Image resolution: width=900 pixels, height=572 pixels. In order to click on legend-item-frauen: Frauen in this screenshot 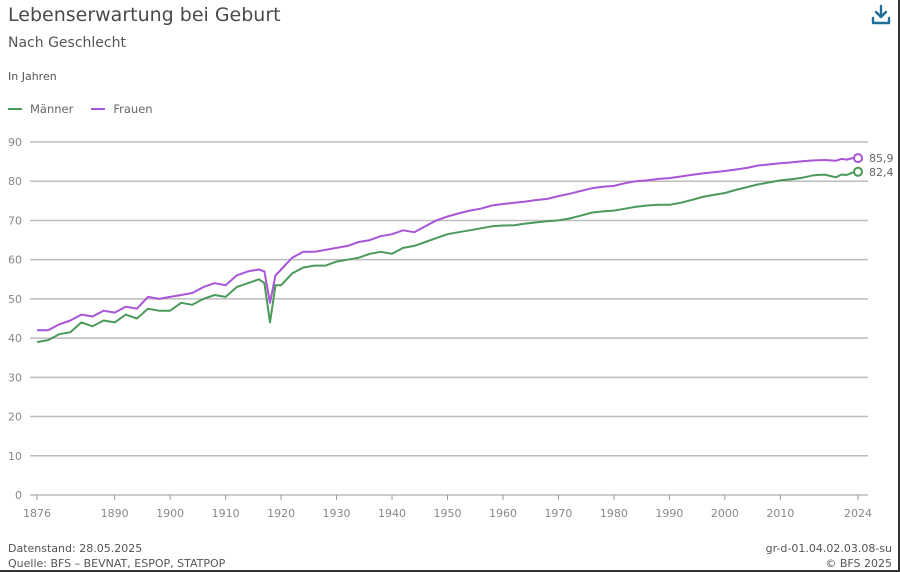, I will do `click(122, 109)`.